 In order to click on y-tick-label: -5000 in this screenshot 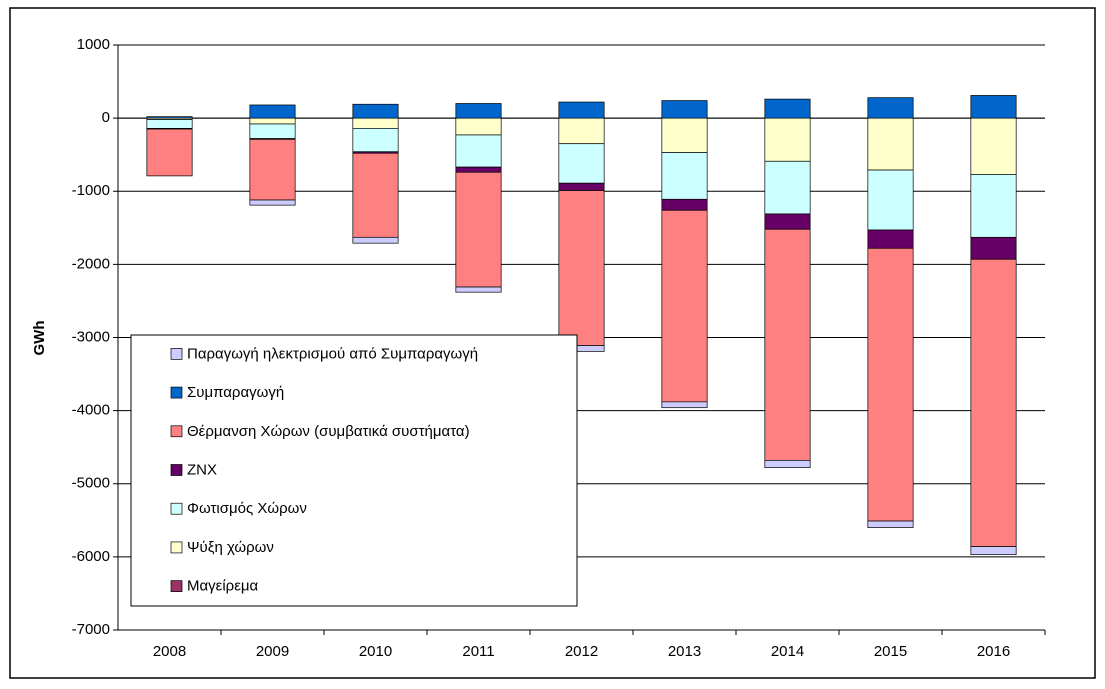, I will do `click(91, 483)`.